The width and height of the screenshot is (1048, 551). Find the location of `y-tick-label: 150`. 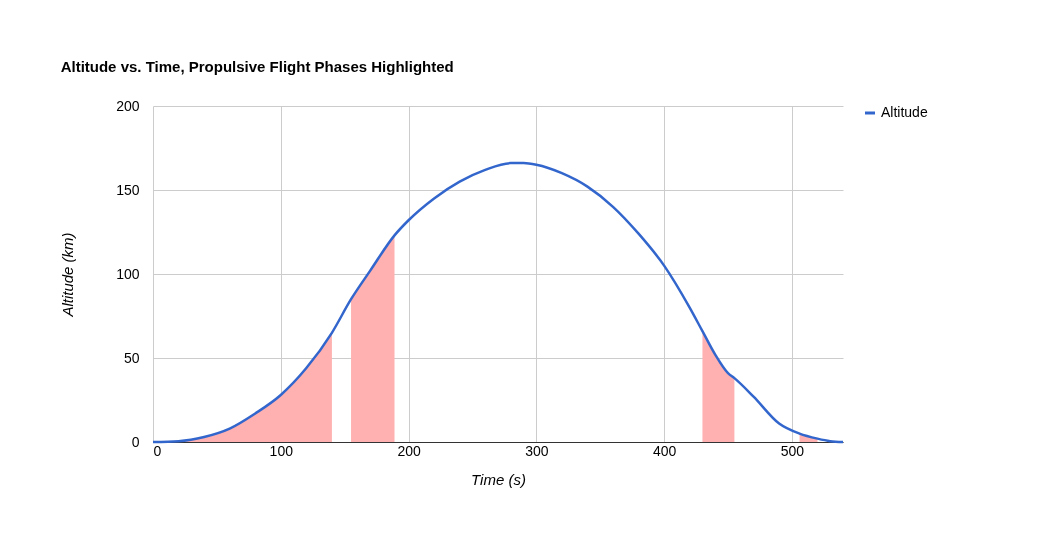

y-tick-label: 150 is located at coordinates (128, 189).